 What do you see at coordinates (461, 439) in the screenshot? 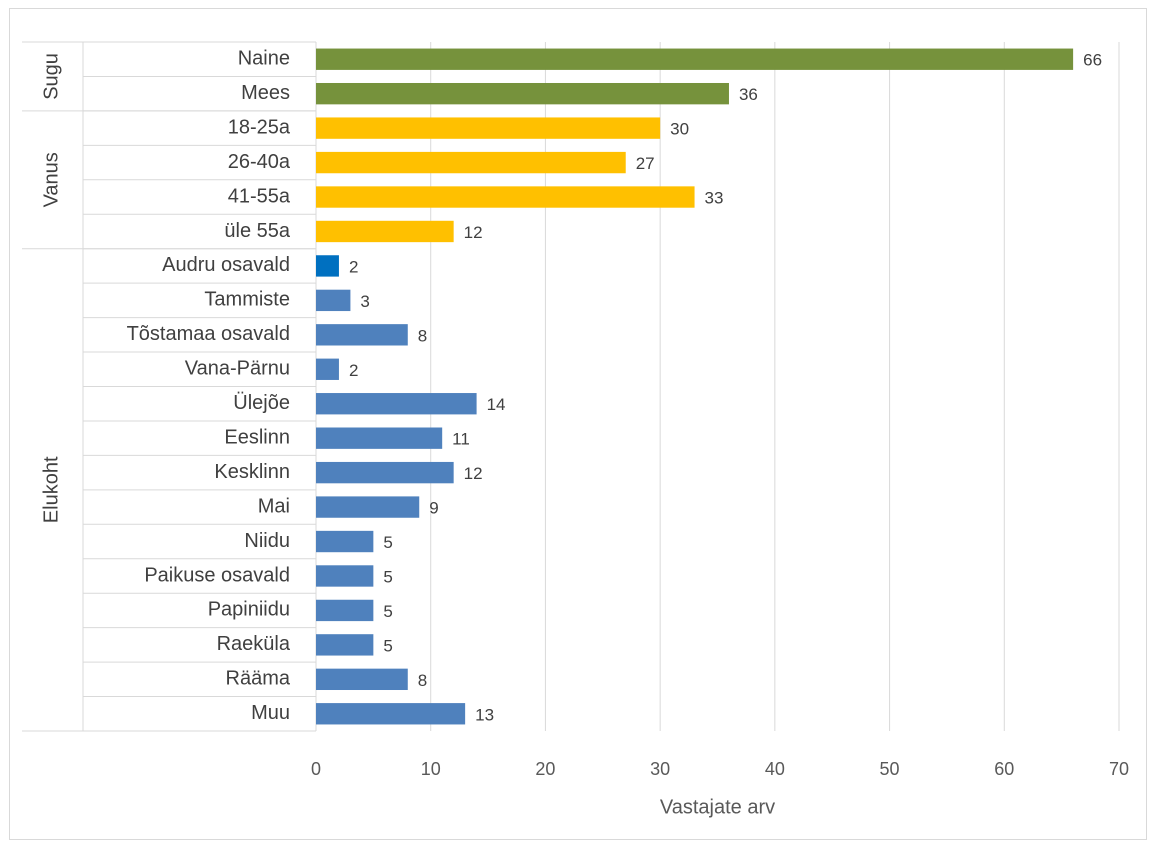
I see `data-label: 11` at bounding box center [461, 439].